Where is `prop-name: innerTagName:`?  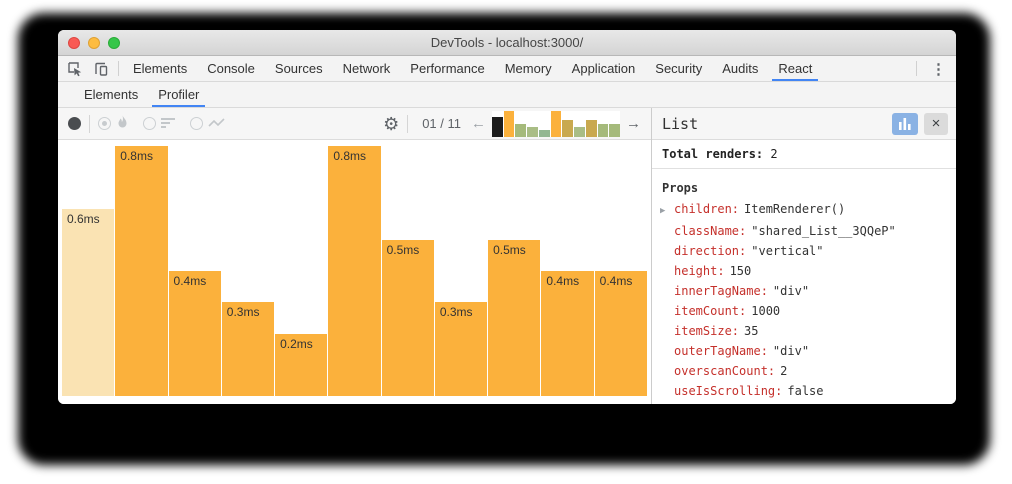 prop-name: innerTagName: is located at coordinates (721, 291).